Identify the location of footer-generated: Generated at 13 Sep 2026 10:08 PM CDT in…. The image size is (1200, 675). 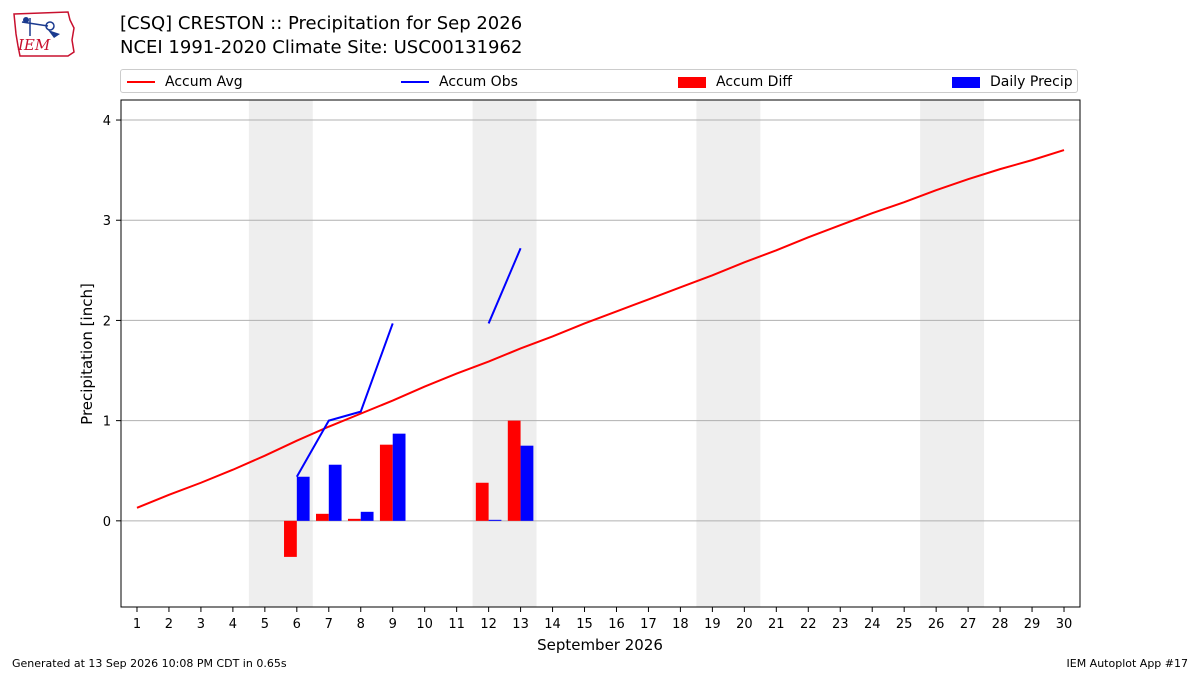
(149, 663).